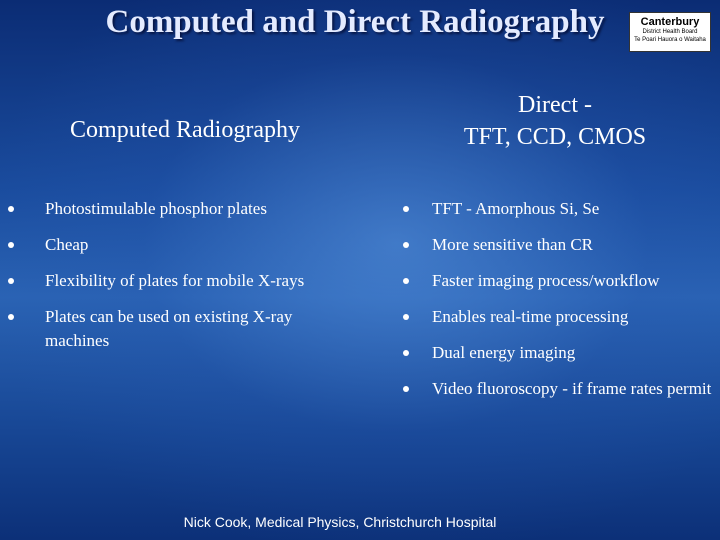 Image resolution: width=720 pixels, height=540 pixels. Describe the element at coordinates (513, 244) in the screenshot. I see `bullet-text: More sensitive than CR` at that location.